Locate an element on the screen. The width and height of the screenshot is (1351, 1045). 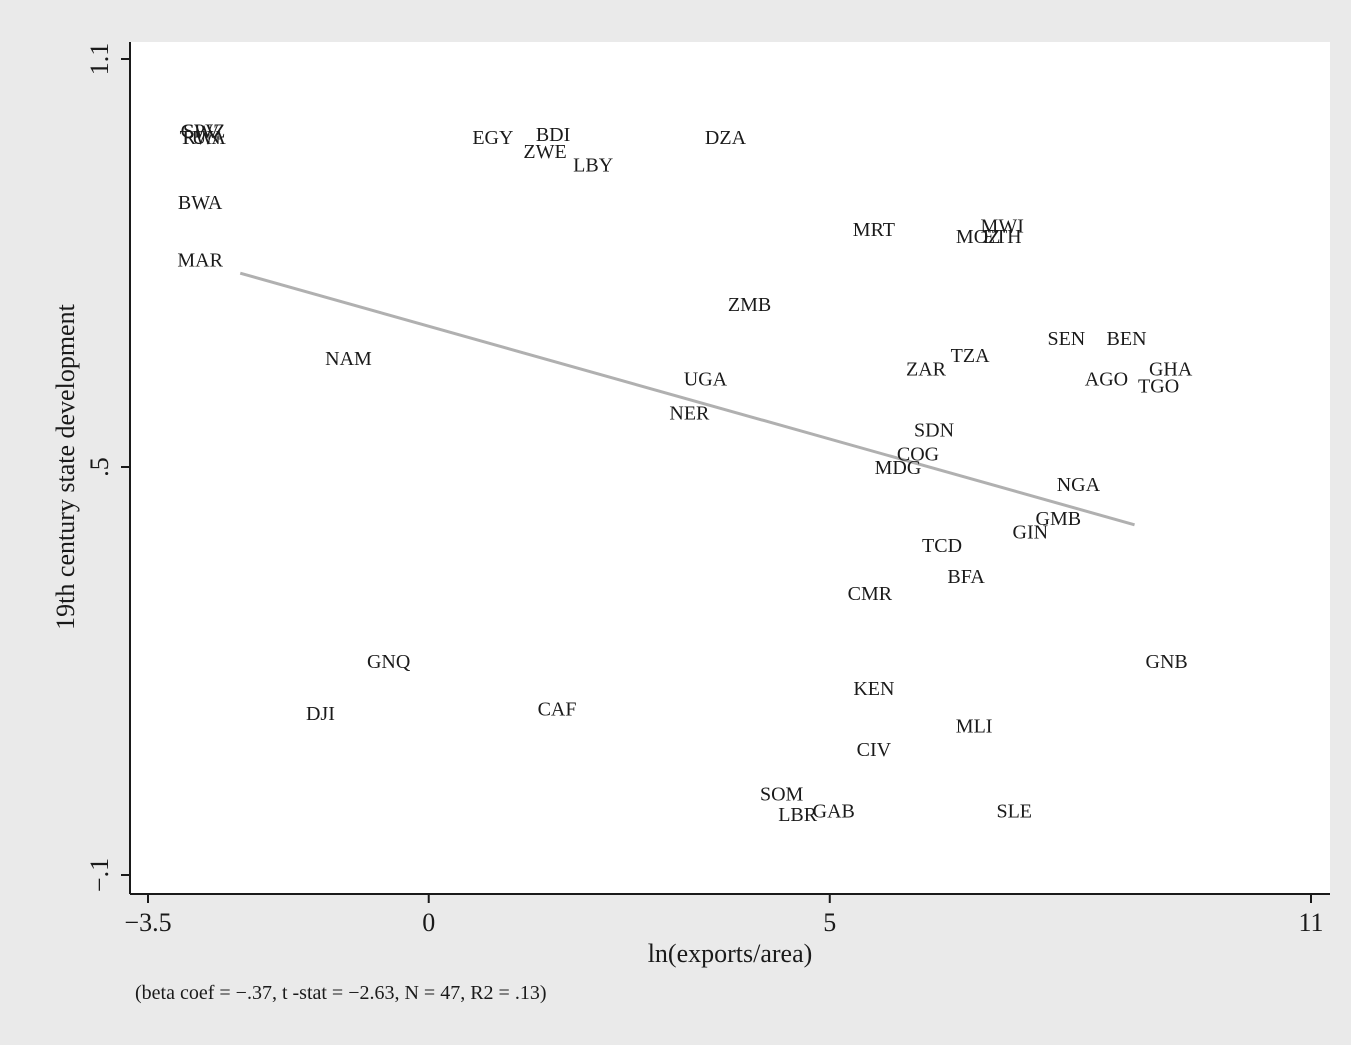
x-tick-label: 5 is located at coordinates (829, 922).